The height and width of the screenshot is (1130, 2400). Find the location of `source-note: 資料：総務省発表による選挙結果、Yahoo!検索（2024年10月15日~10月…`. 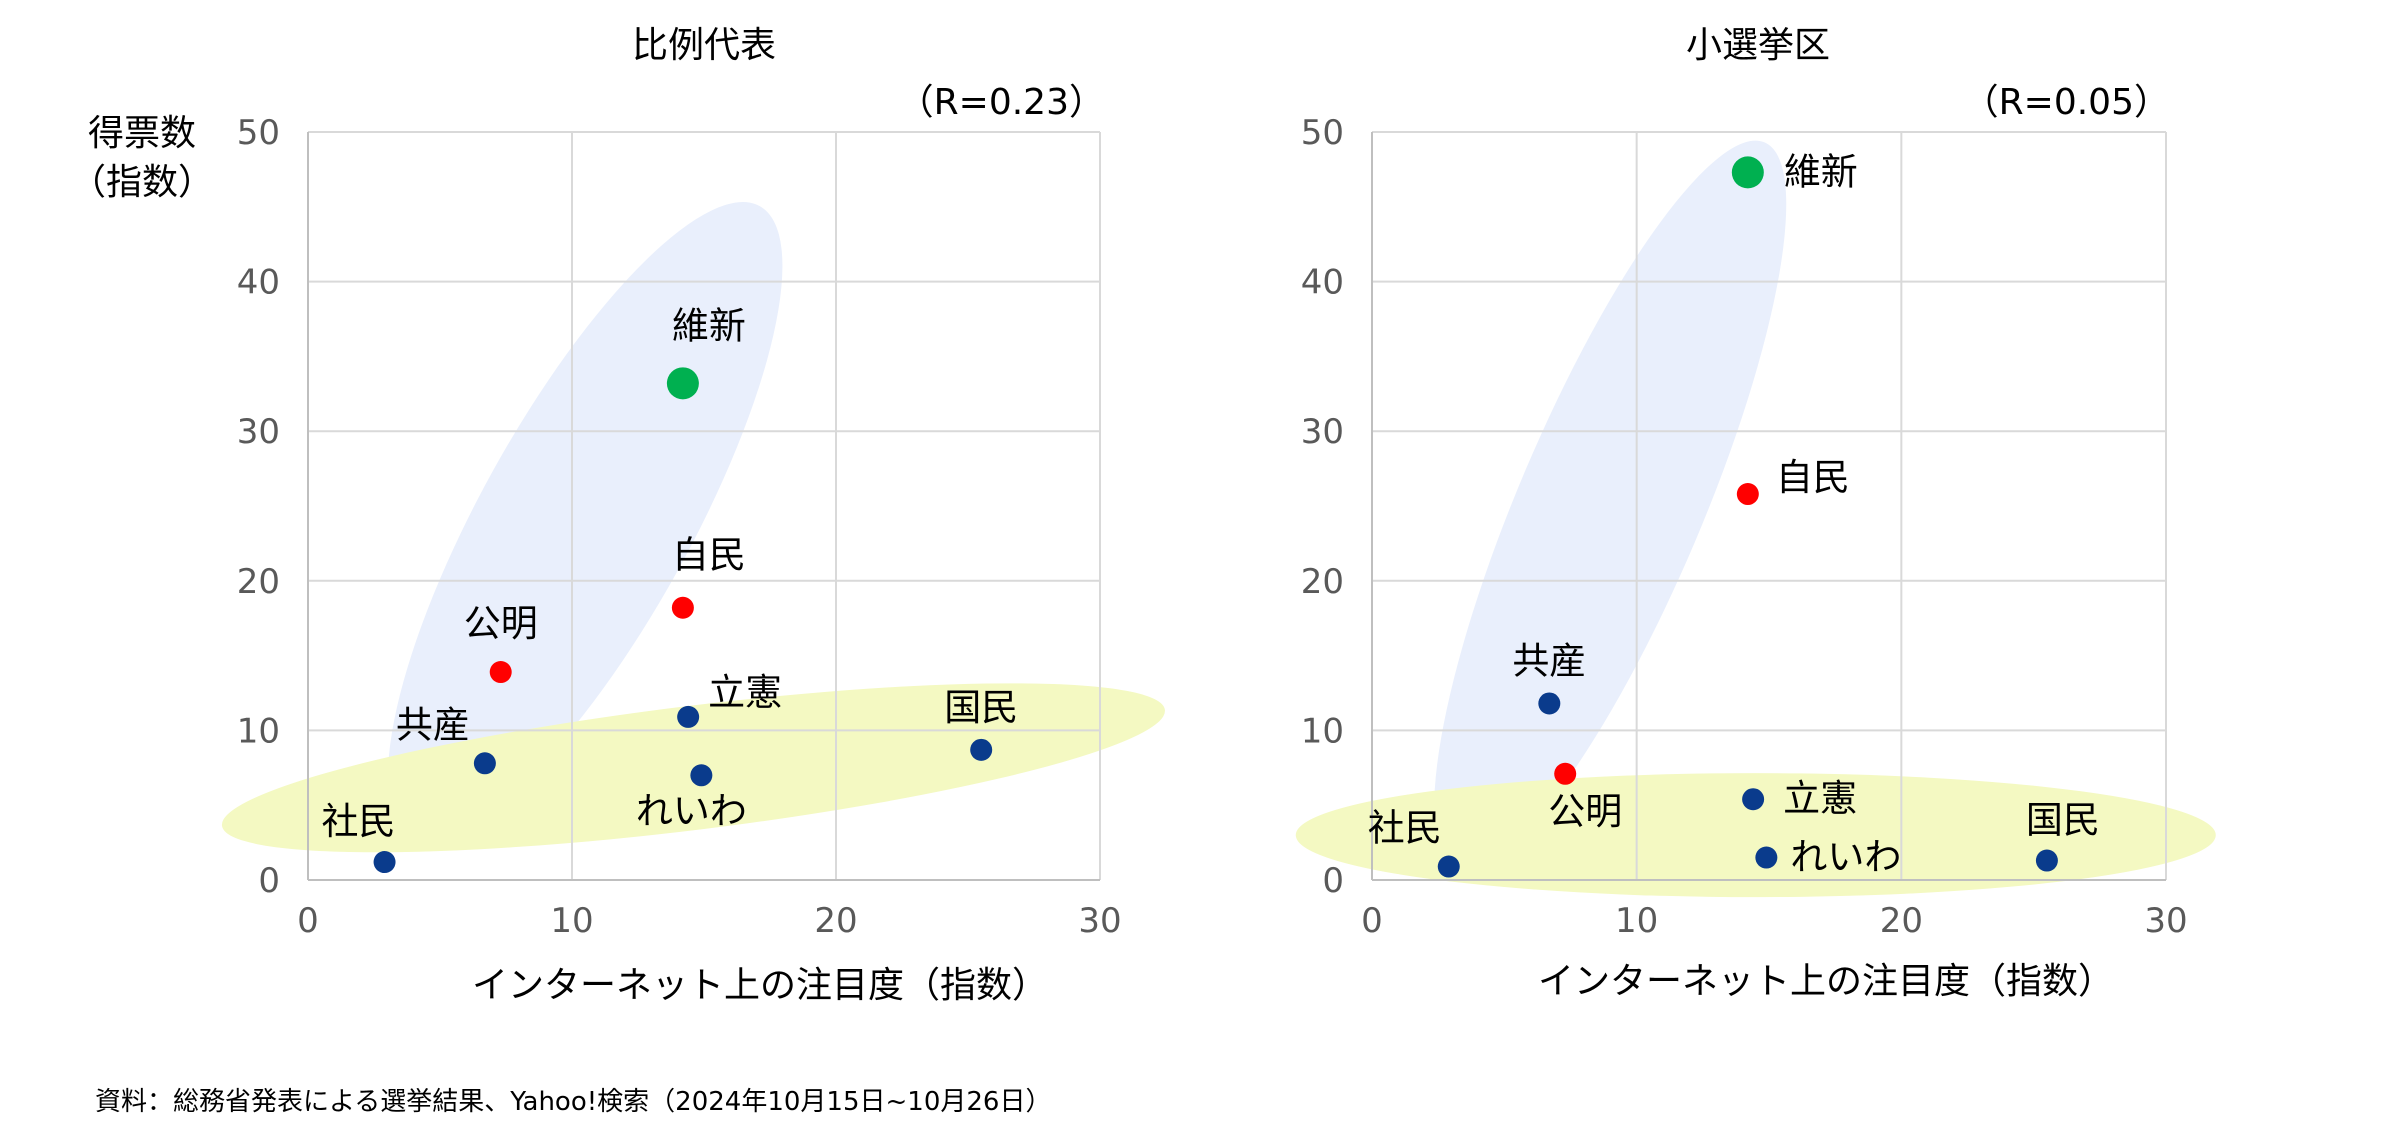

source-note: 資料：総務省発表による選挙結果、Yahoo!検索（2024年10月15日~10月… is located at coordinates (573, 1102).